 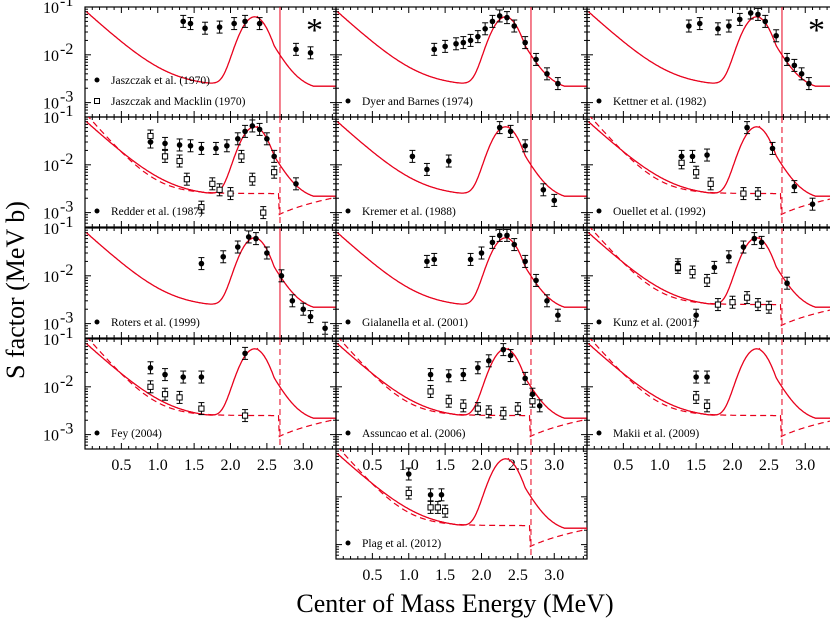 What do you see at coordinates (15, 290) in the screenshot?
I see `y-axis-title: S factor (MeV b)` at bounding box center [15, 290].